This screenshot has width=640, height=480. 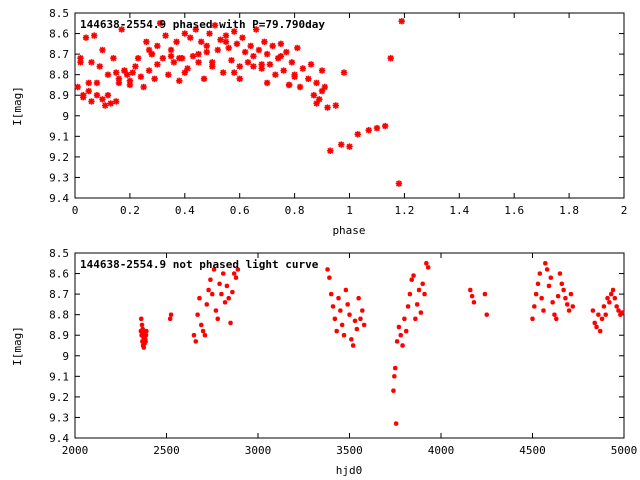 I want to click on x-tick-label: 1.6, so click(x=514, y=210).